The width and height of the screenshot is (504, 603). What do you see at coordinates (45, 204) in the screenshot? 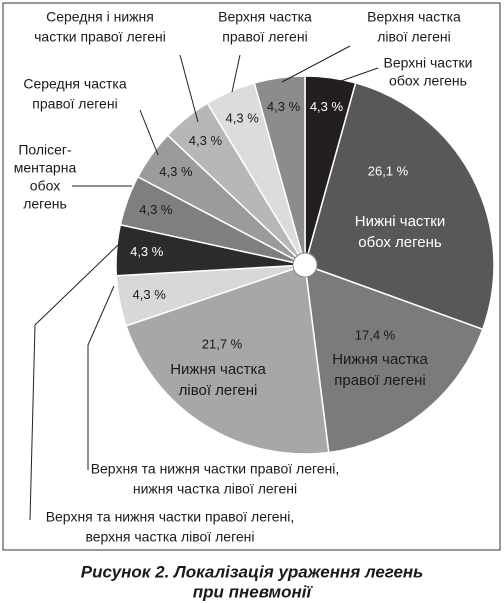
I see `category-label: легень` at bounding box center [45, 204].